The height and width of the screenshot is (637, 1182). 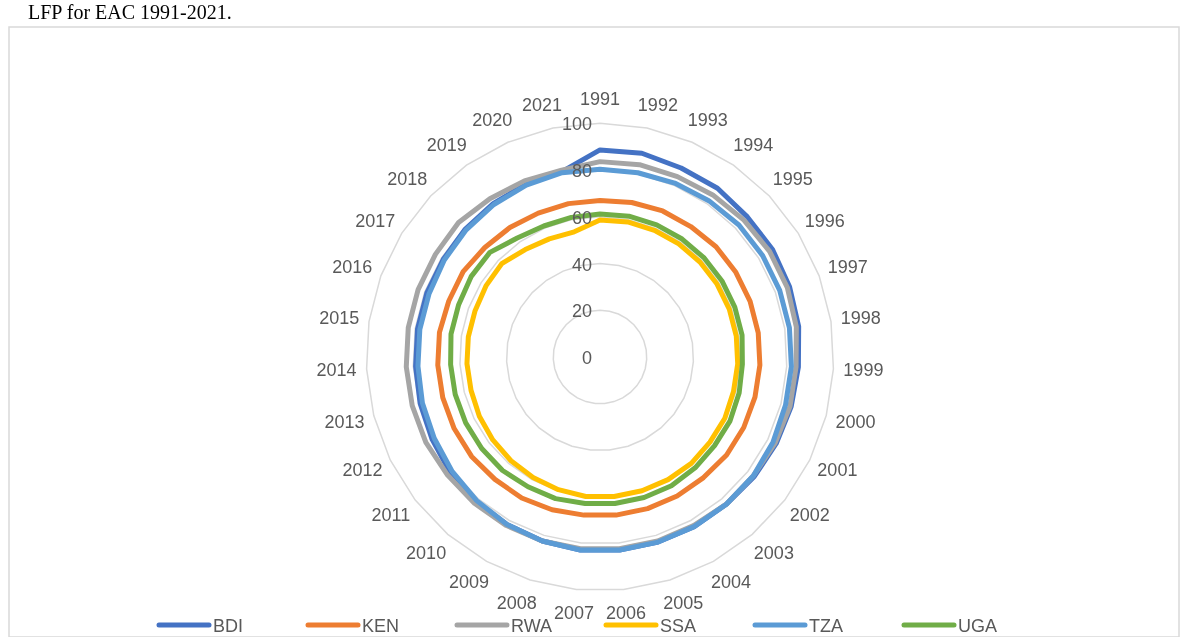 I want to click on spoke-label: 1997, so click(x=847, y=267).